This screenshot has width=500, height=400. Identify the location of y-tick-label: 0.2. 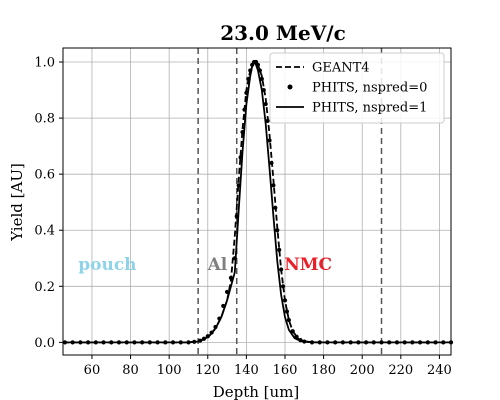
(44, 287).